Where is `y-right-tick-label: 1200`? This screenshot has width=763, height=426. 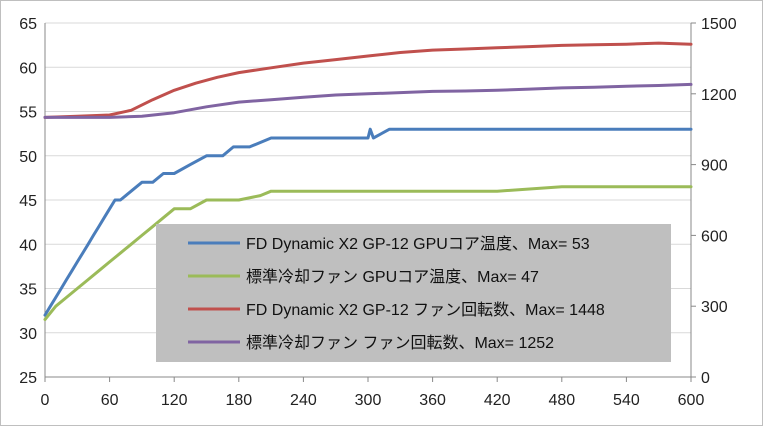 y-right-tick-label: 1200 is located at coordinates (719, 95).